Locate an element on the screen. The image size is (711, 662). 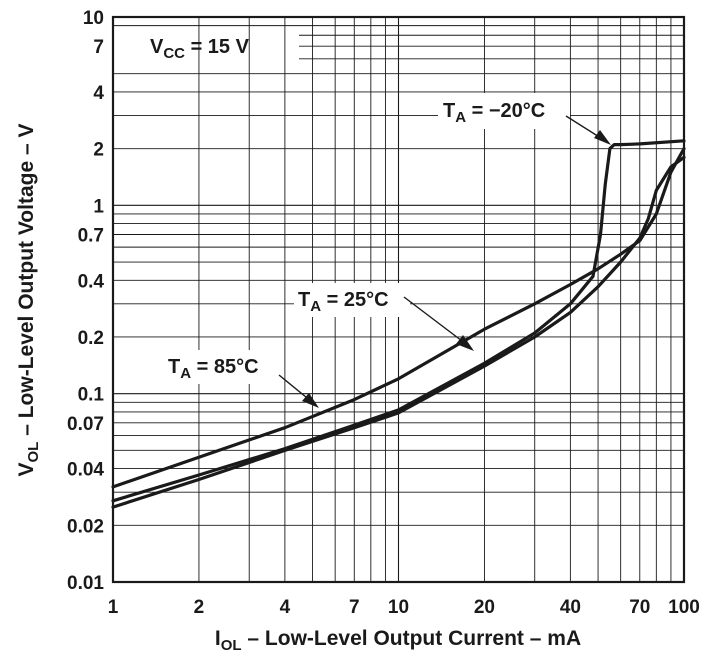
y-tick-label: 1 is located at coordinates (98, 206).